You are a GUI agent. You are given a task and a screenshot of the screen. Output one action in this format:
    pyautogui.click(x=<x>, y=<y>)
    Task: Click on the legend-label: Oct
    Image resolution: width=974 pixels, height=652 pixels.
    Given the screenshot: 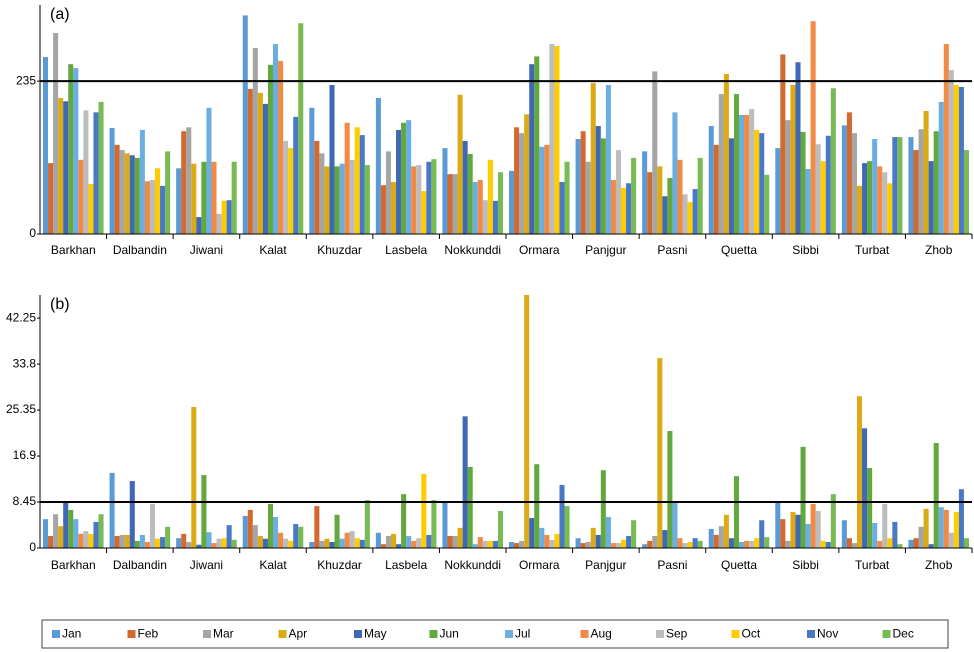 What is the action you would take?
    pyautogui.click(x=751, y=634)
    